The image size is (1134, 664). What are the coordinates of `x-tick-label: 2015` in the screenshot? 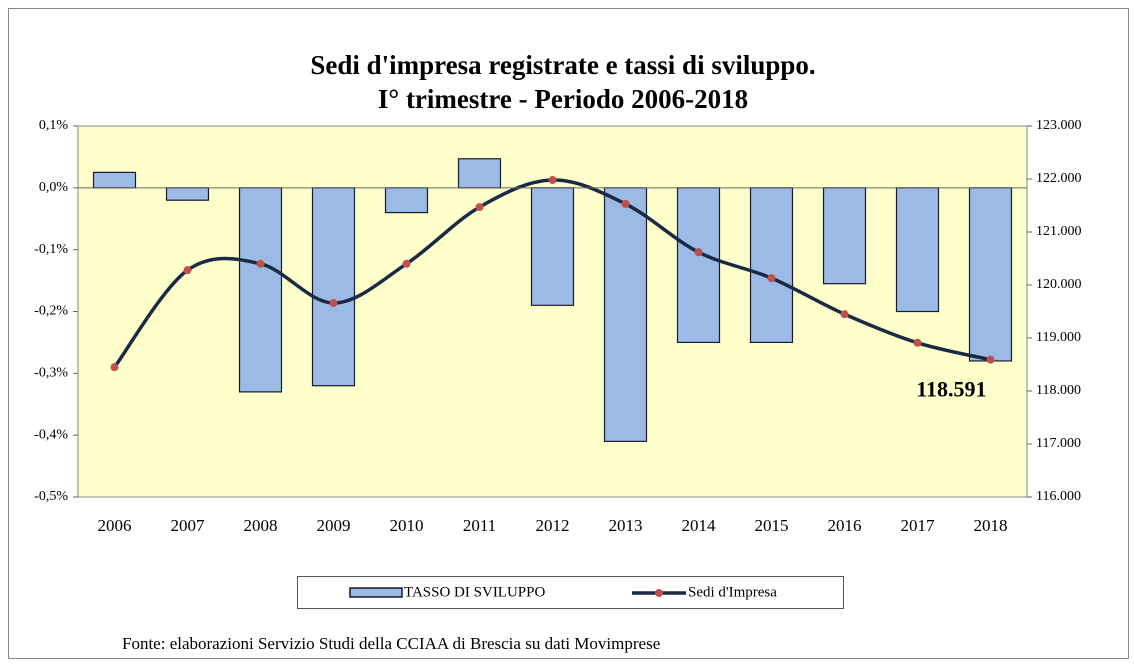 It's located at (772, 525).